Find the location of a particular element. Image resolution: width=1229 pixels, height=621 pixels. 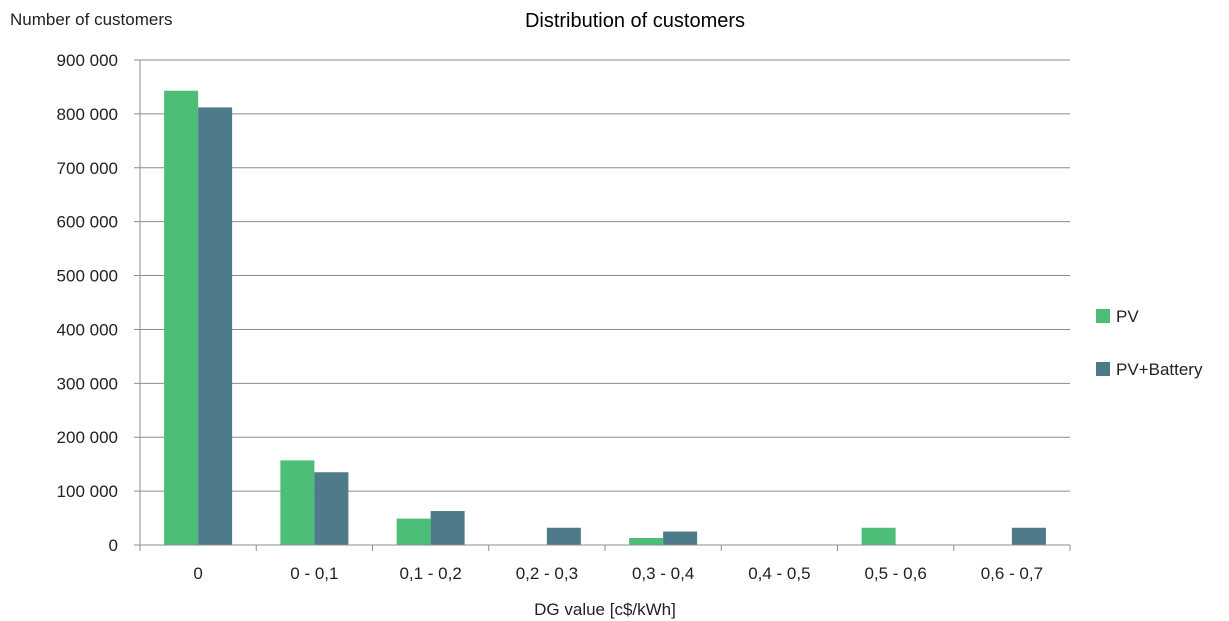

x-tick-label: 0,3 - 0,4 is located at coordinates (663, 573).